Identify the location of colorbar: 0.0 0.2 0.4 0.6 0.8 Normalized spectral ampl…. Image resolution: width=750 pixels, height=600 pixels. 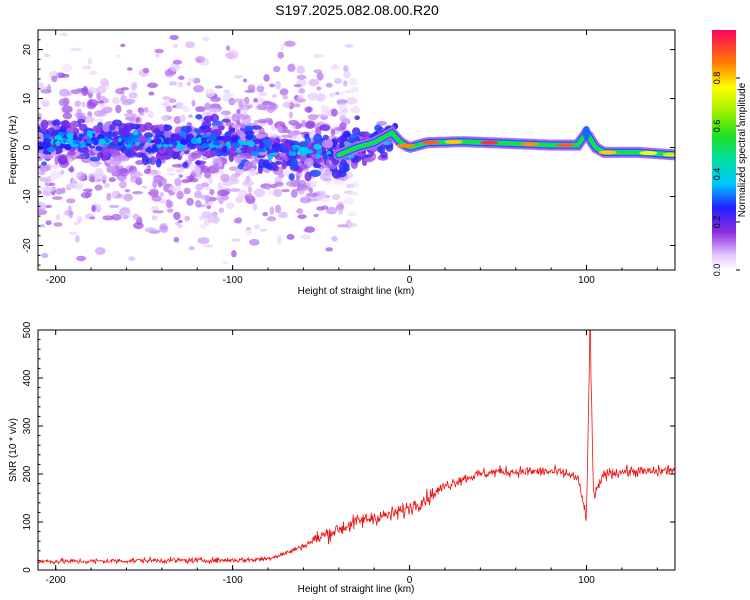
(730, 153).